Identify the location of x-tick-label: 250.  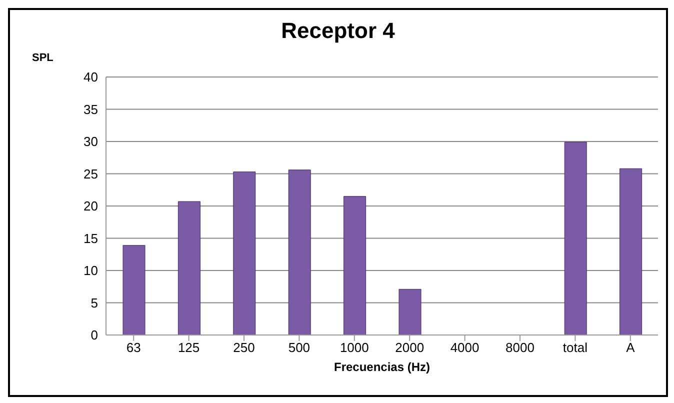
(244, 348).